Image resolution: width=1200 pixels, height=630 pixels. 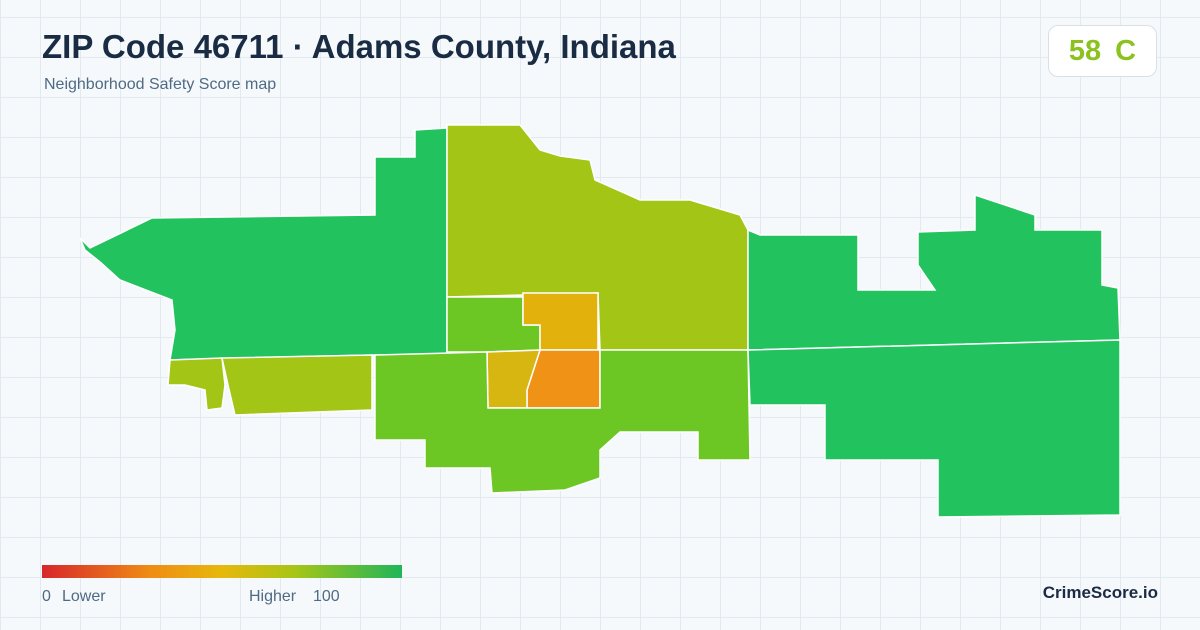 I want to click on score-badge: 58 C, so click(x=1102, y=51).